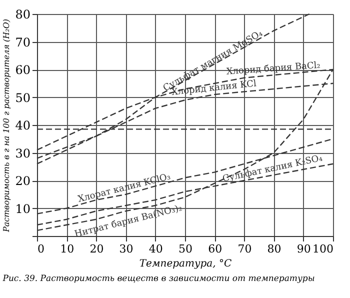  Describe the element at coordinates (124, 188) in the screenshot. I see `text: Хлорат калия KClO₃` at that location.